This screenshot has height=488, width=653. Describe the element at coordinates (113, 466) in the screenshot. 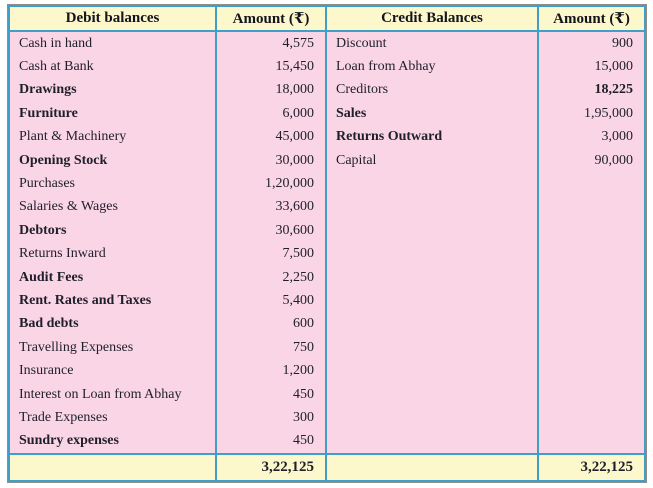

I see `debit-total-spacer` at that location.